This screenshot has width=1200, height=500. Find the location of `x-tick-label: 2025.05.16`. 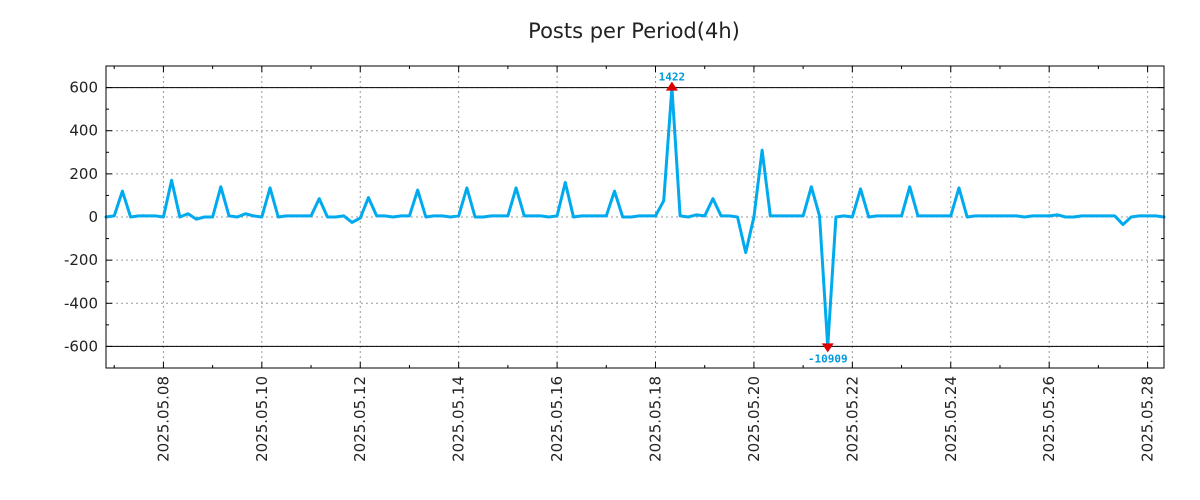

x-tick-label: 2025.05.16 is located at coordinates (557, 419).